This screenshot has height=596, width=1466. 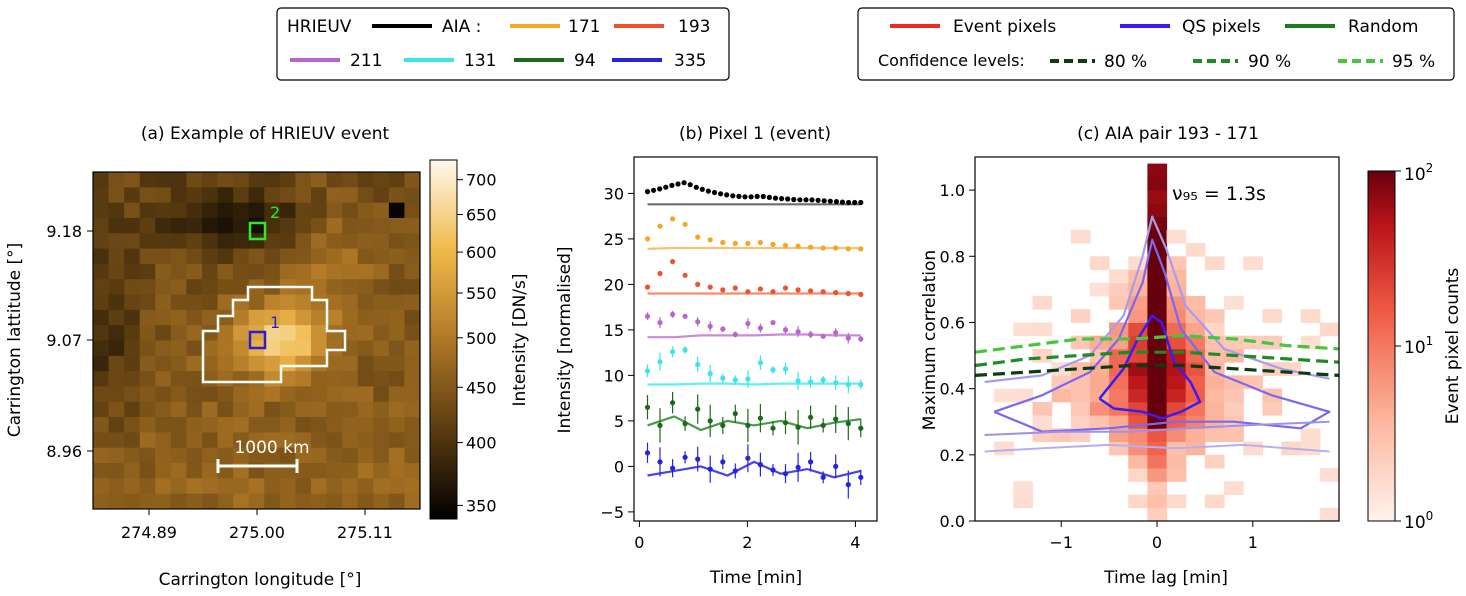 What do you see at coordinates (565, 339) in the screenshot?
I see `panel-b-ylabel: Intensity [normalised]` at bounding box center [565, 339].